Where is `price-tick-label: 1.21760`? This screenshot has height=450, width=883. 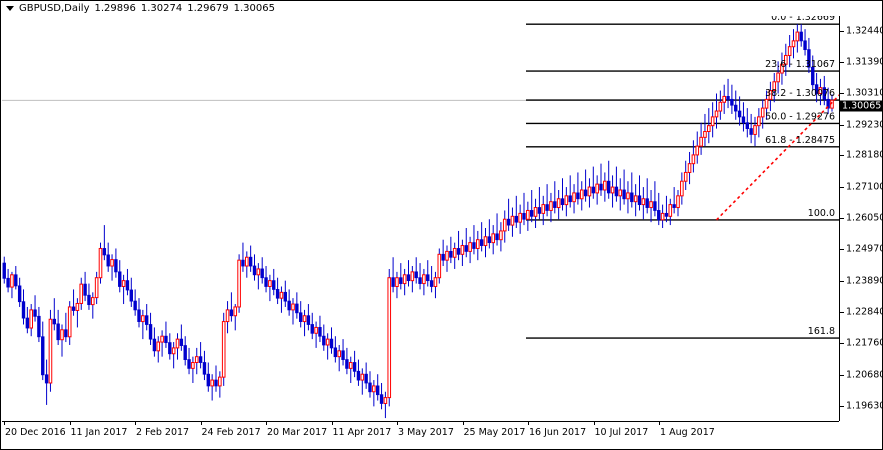 price-tick-label: 1.21760 is located at coordinates (864, 343).